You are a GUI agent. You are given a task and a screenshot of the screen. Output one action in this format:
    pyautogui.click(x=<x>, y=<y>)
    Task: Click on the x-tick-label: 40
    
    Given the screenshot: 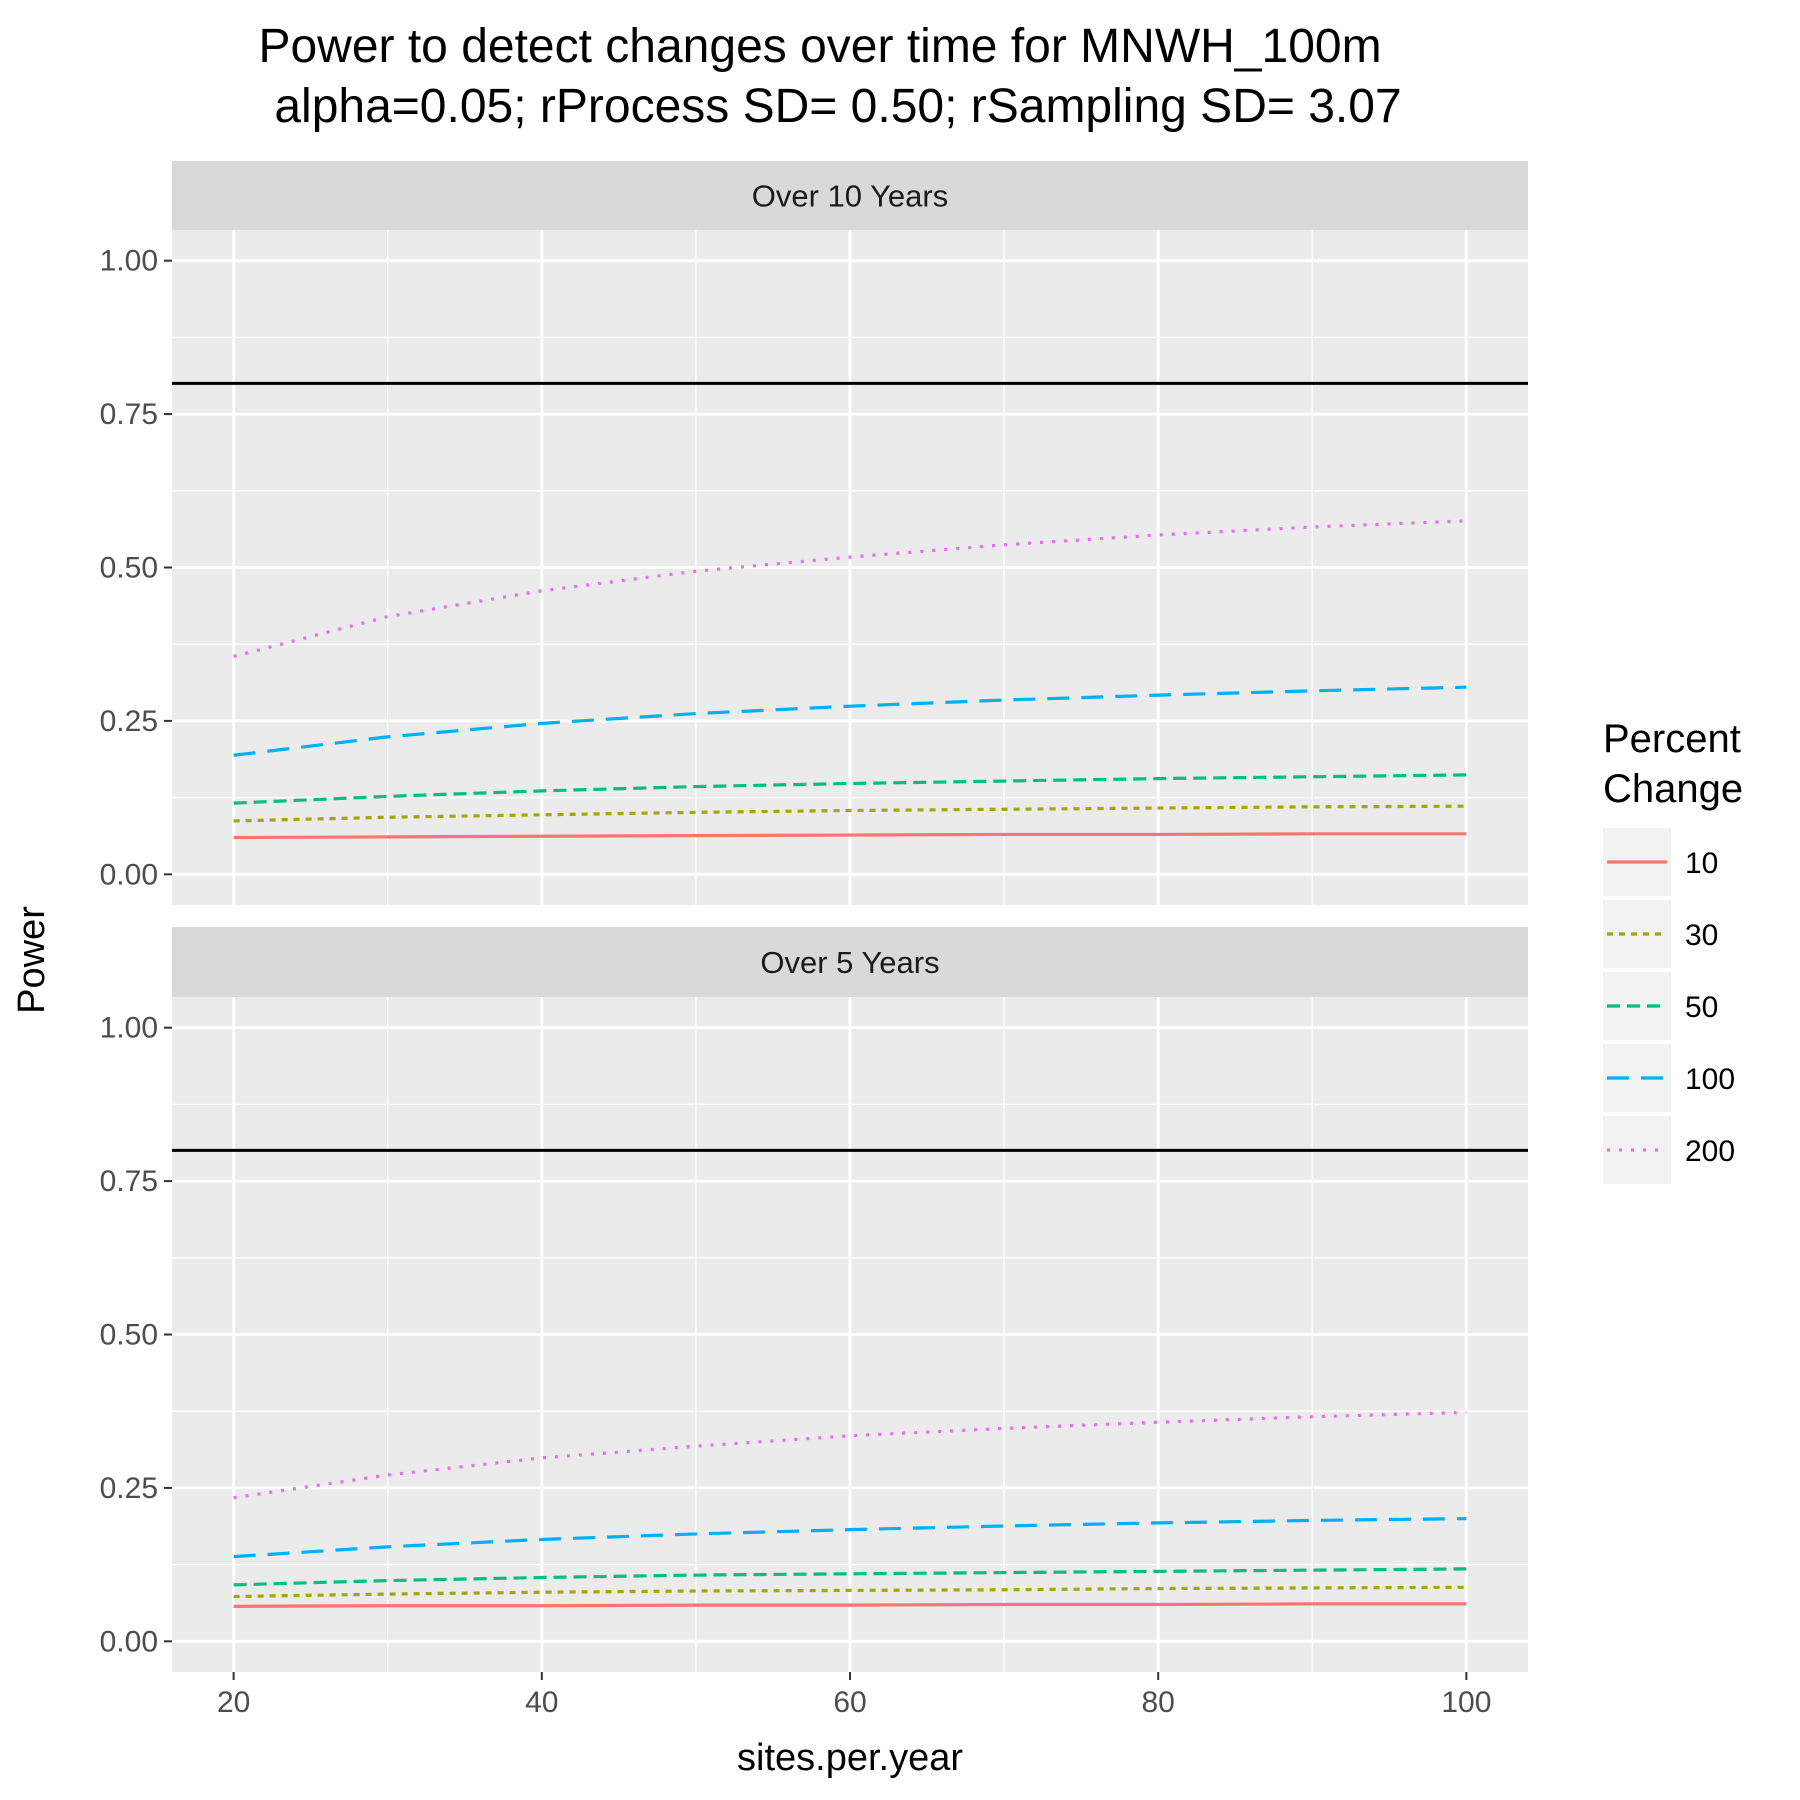 What is the action you would take?
    pyautogui.click(x=541, y=1702)
    